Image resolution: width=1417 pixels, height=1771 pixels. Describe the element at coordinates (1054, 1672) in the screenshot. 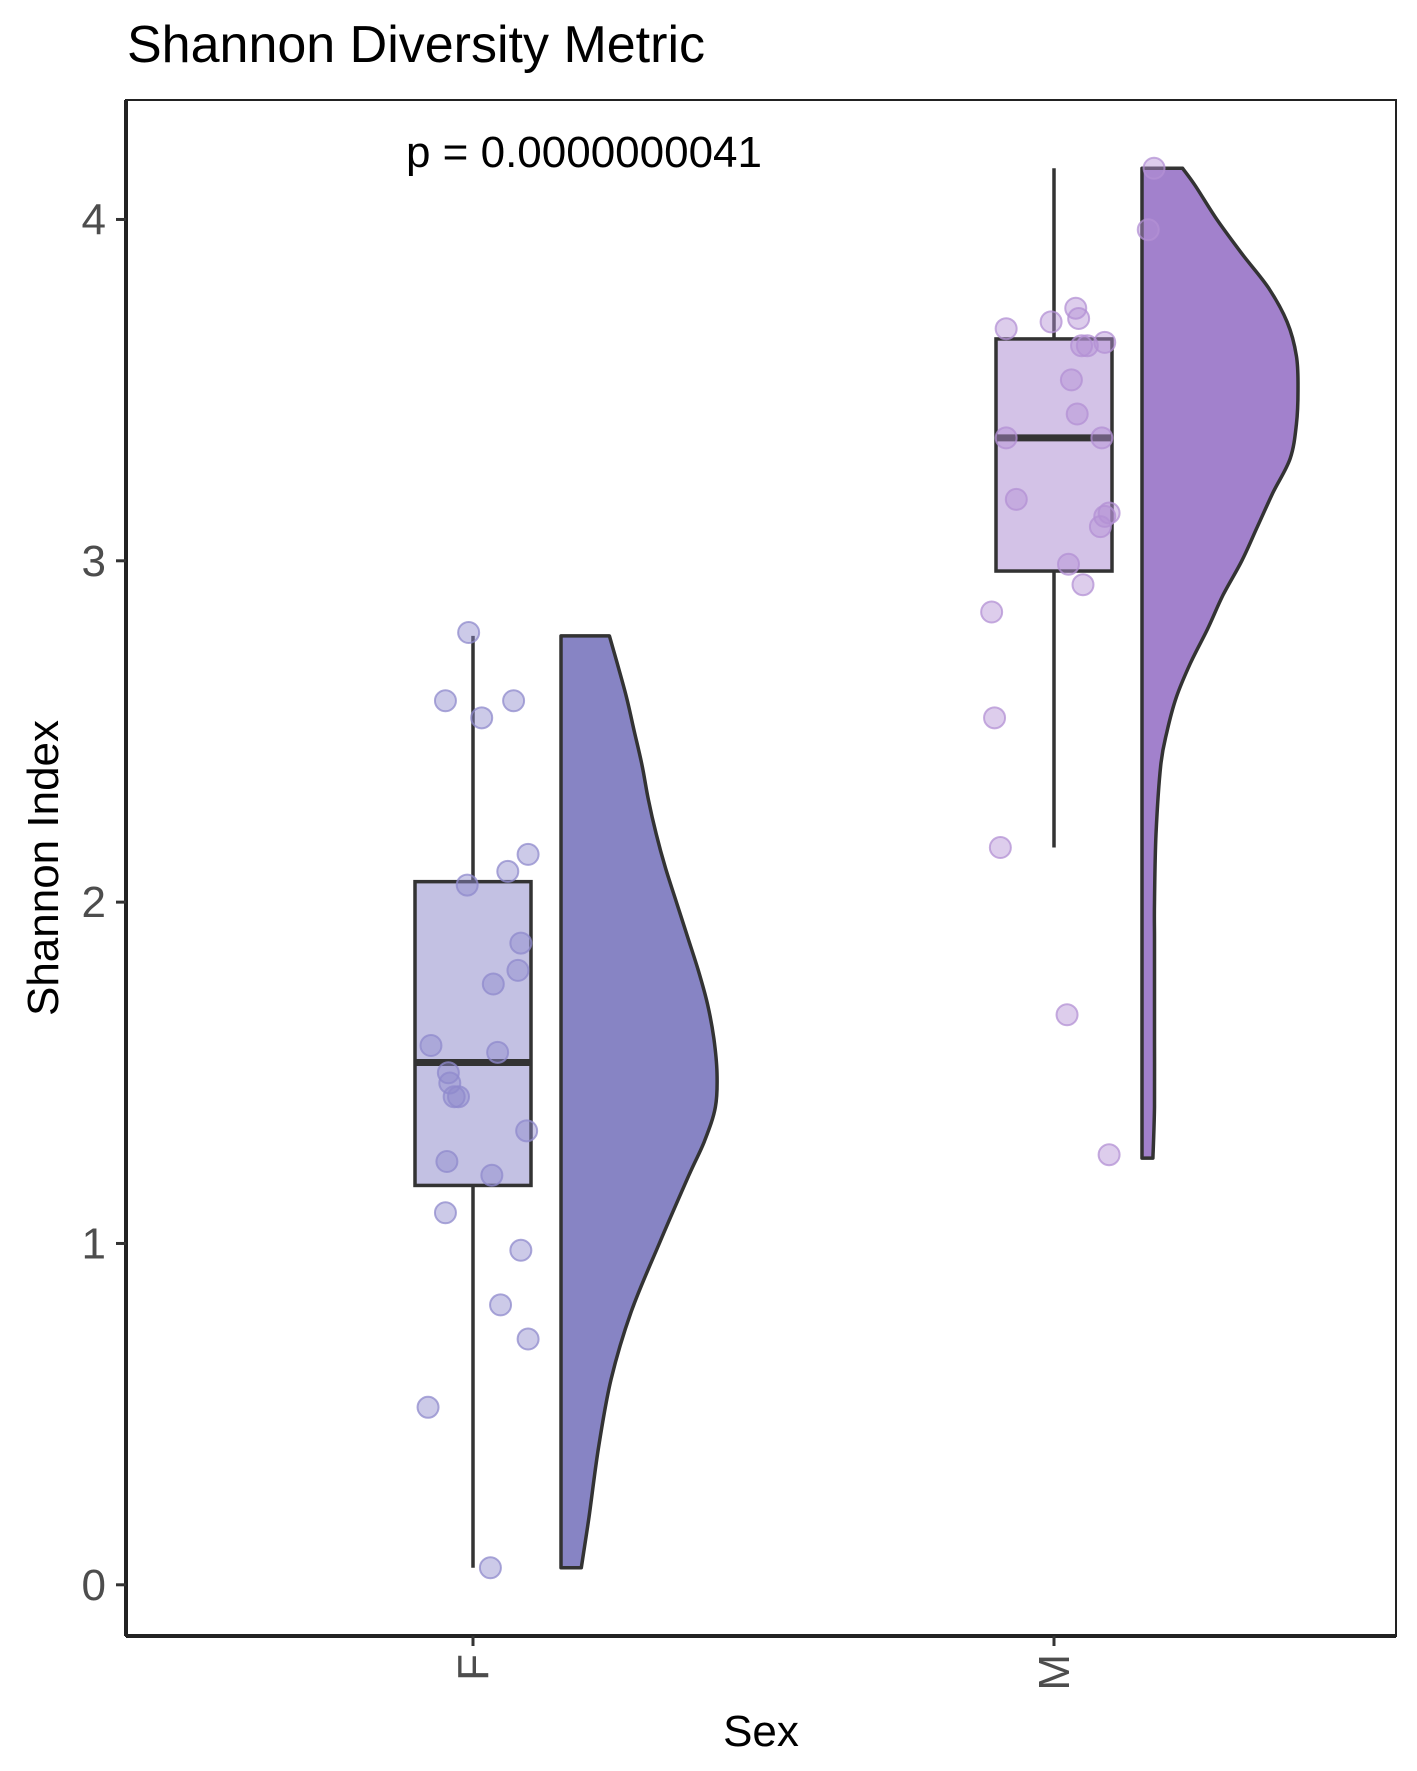

I see `x-tick-label-m: M` at that location.